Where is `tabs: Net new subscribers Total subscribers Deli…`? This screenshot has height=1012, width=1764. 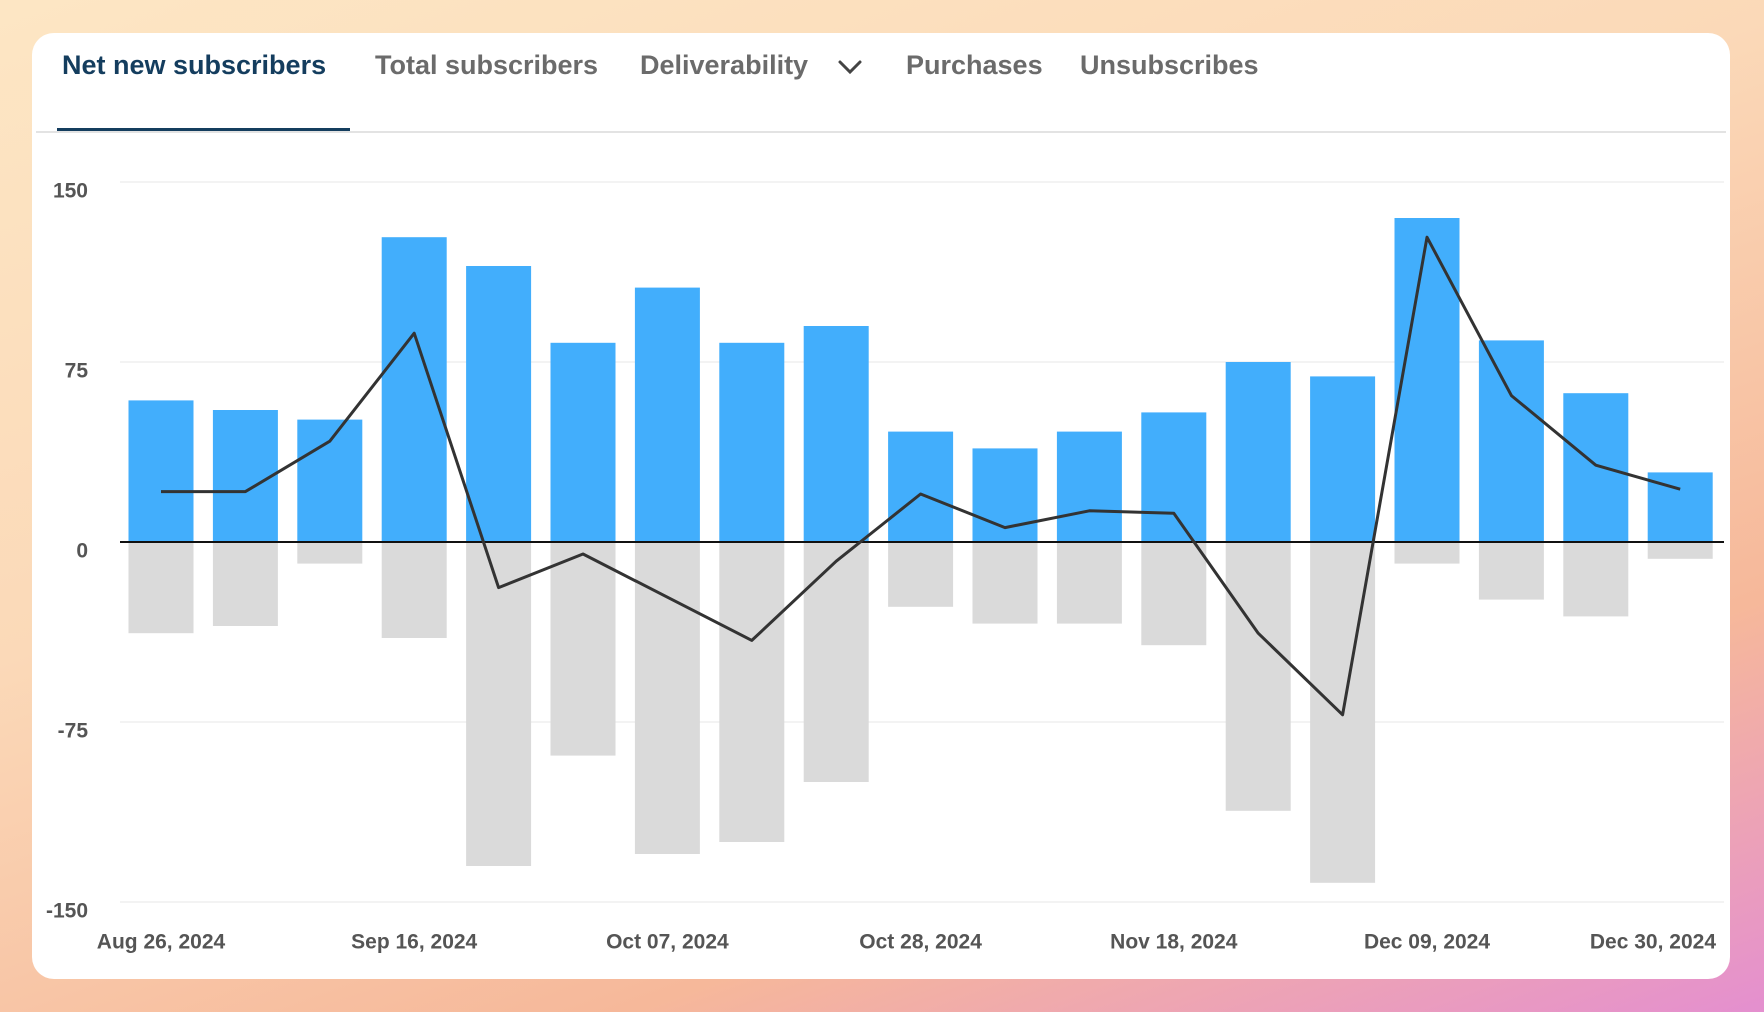
tabs: Net new subscribers Total subscribers Deli… is located at coordinates (660, 65).